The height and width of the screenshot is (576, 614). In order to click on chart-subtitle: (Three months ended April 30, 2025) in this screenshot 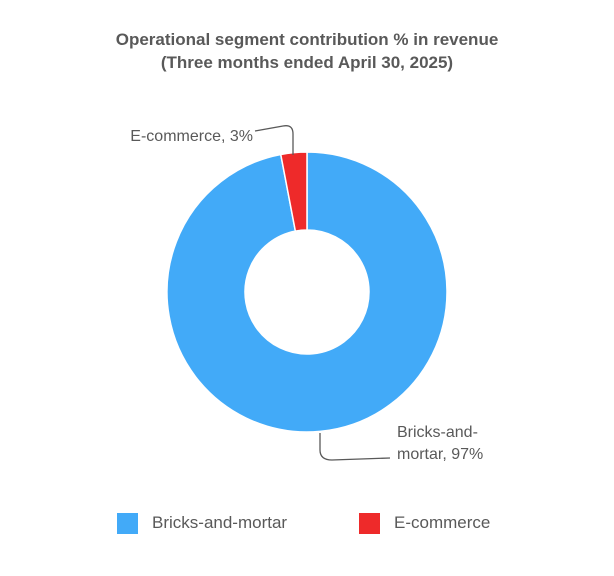, I will do `click(307, 62)`.